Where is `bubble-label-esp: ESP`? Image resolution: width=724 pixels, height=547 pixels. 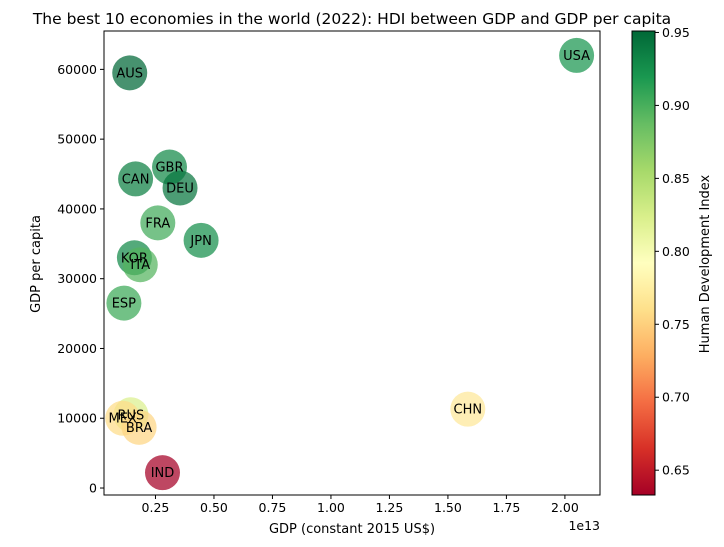 bubble-label-esp: ESP is located at coordinates (124, 304).